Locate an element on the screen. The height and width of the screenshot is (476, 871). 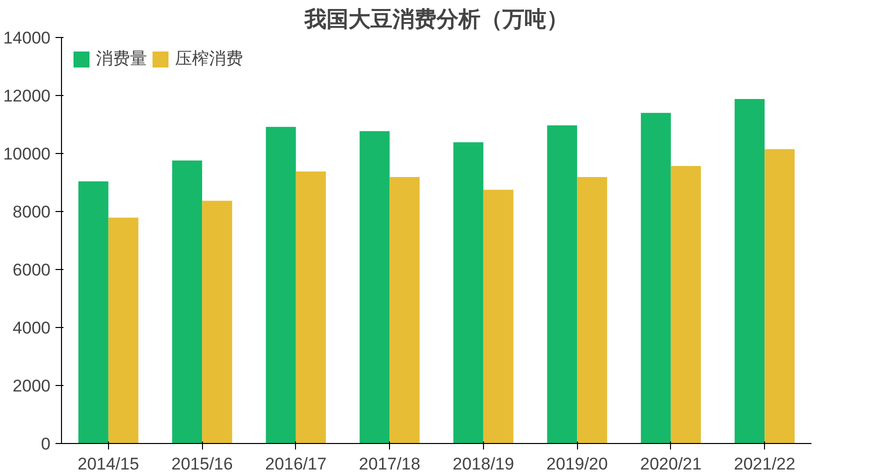
x-tick-label: 2019/20 is located at coordinates (577, 464).